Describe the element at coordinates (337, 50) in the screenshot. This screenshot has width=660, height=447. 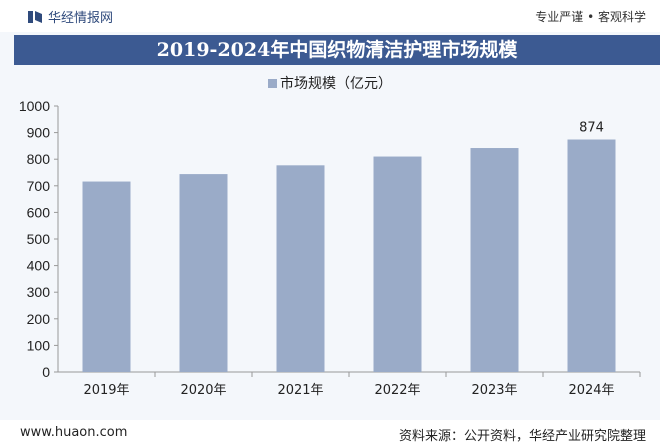
I see `chart-title: 2019-2024年中国织物清洁护理市场规模` at that location.